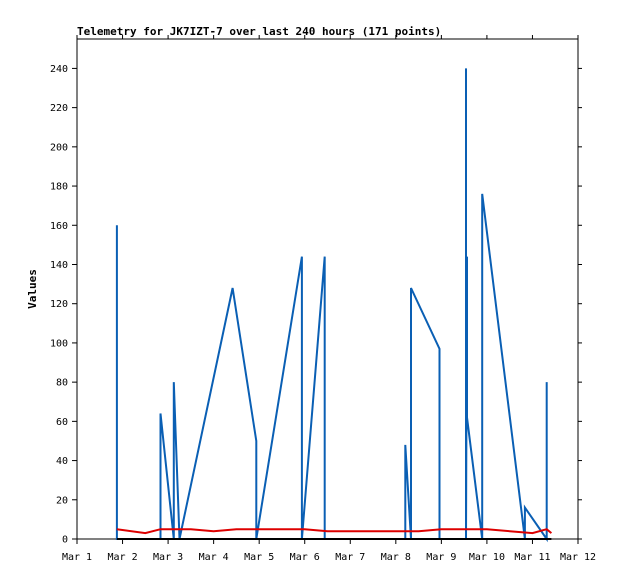 The height and width of the screenshot is (584, 618). What do you see at coordinates (305, 557) in the screenshot?
I see `x-tick-label: Mar 6` at bounding box center [305, 557].